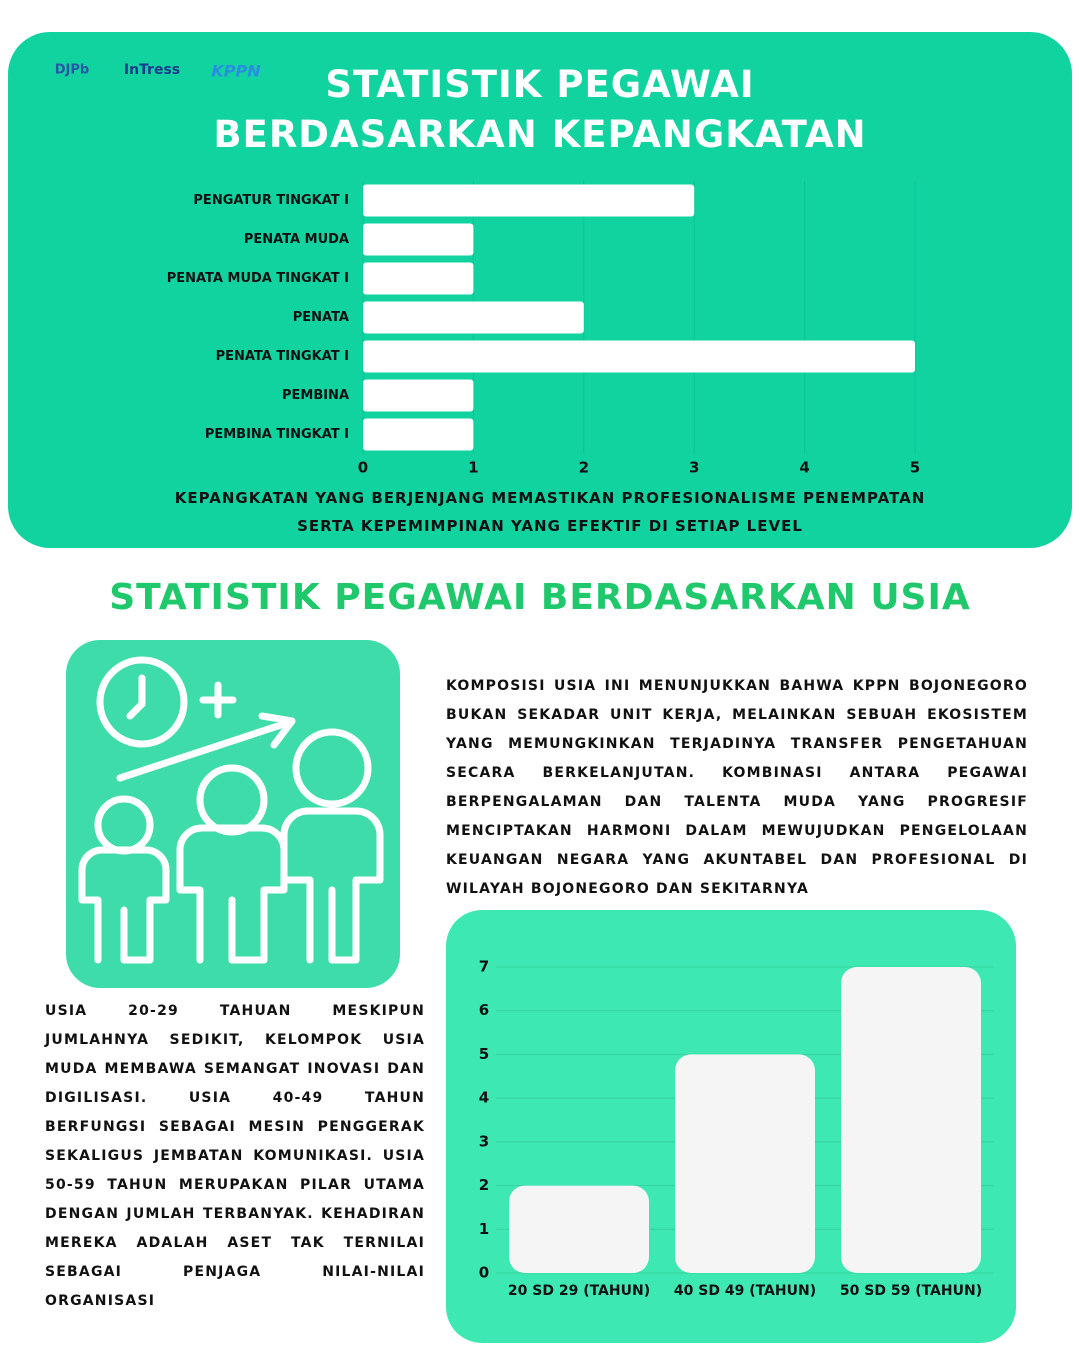  Describe the element at coordinates (484, 1229) in the screenshot. I see `y-tick-label: 1` at that location.